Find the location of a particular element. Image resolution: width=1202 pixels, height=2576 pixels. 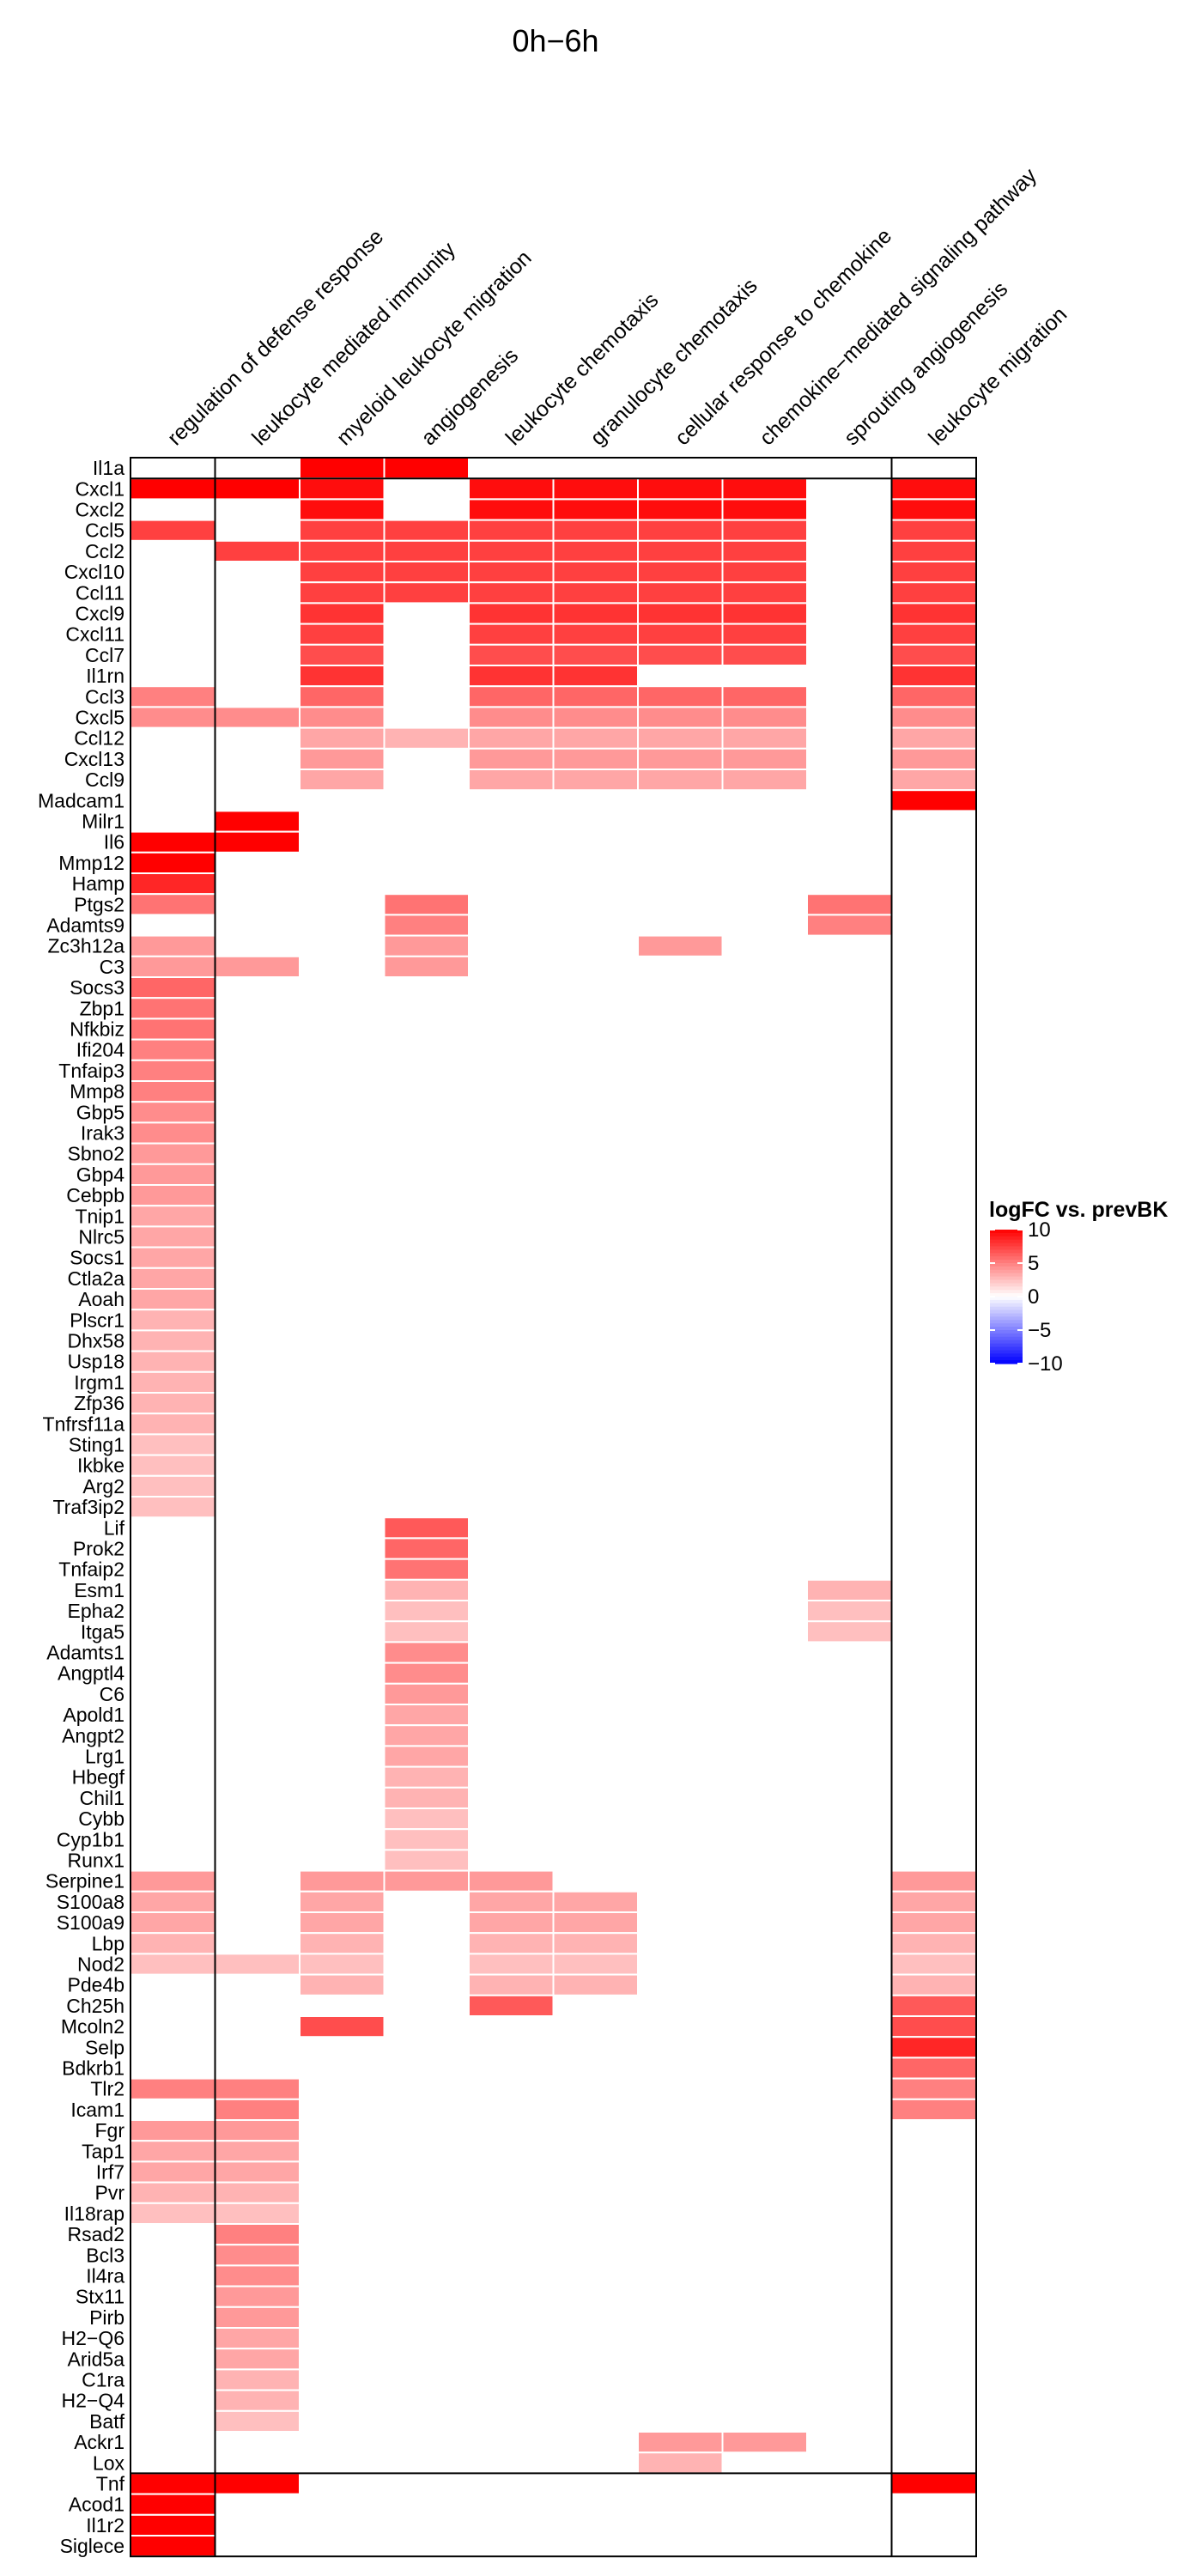

row-label: Ikbke is located at coordinates (100, 1466).